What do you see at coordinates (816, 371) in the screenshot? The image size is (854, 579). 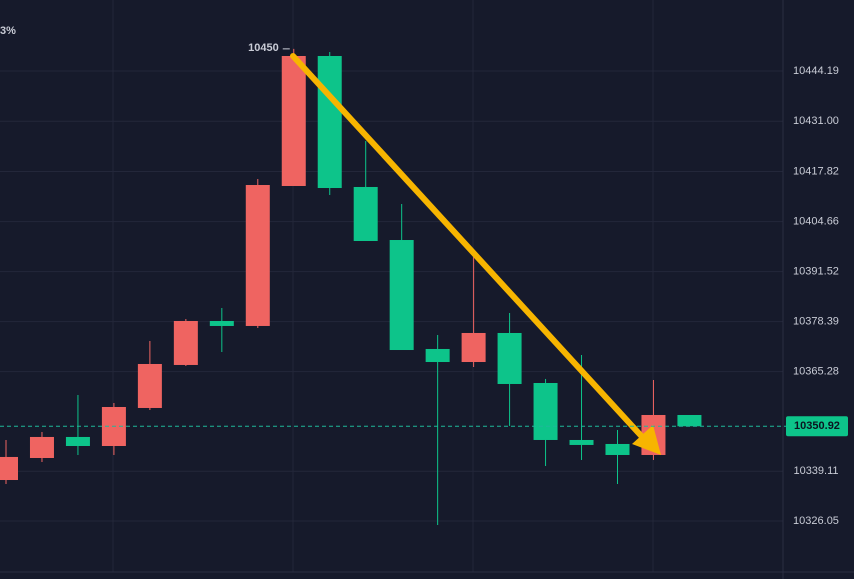 I see `y-tick-label: 10365.28` at bounding box center [816, 371].